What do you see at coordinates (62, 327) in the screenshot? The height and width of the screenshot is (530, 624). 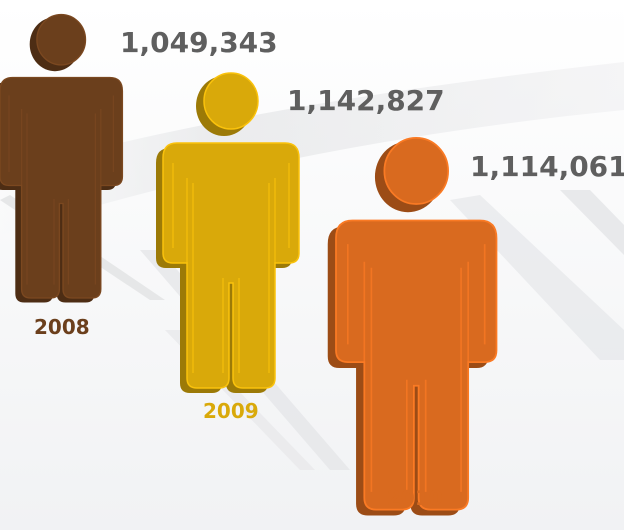 I see `year-label-2008: 2008` at bounding box center [62, 327].